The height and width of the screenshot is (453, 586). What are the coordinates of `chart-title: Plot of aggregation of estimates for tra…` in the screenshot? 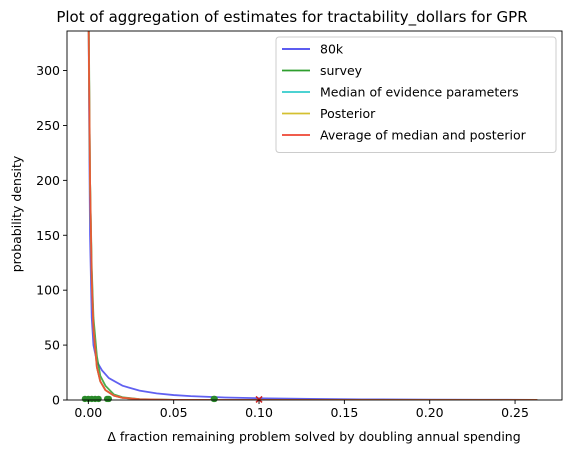 It's located at (291, 17).